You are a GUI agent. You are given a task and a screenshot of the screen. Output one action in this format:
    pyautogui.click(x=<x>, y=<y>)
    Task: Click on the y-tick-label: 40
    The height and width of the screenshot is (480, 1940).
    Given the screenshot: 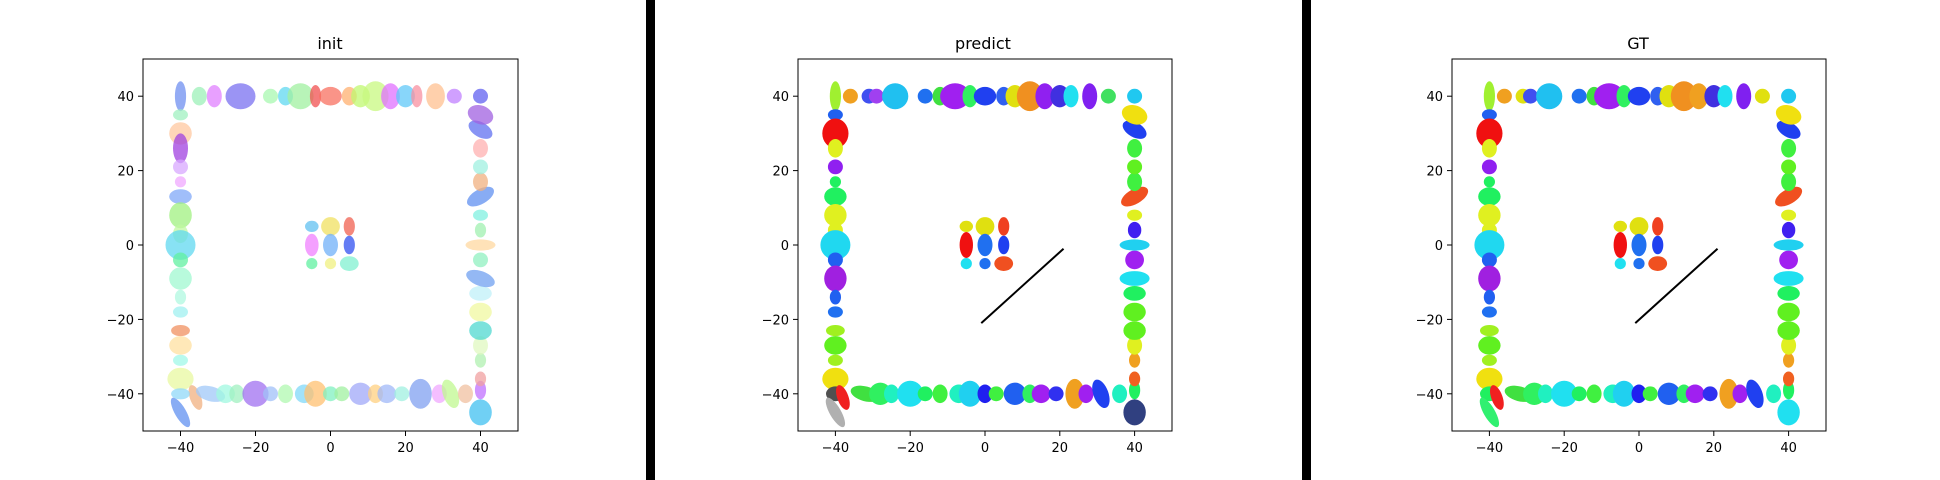 What is the action you would take?
    pyautogui.click(x=125, y=97)
    